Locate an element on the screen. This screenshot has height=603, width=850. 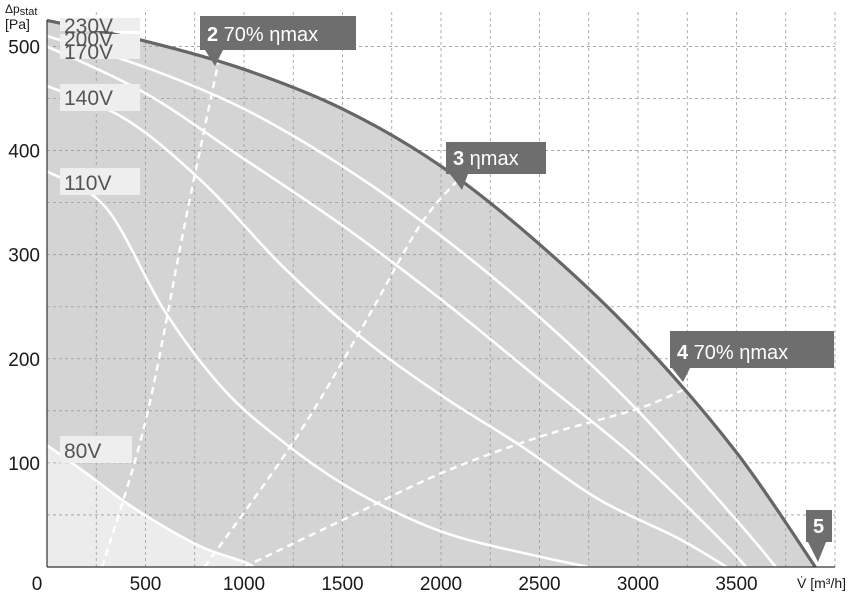
y-tick-label: 100 is located at coordinates (24, 464).